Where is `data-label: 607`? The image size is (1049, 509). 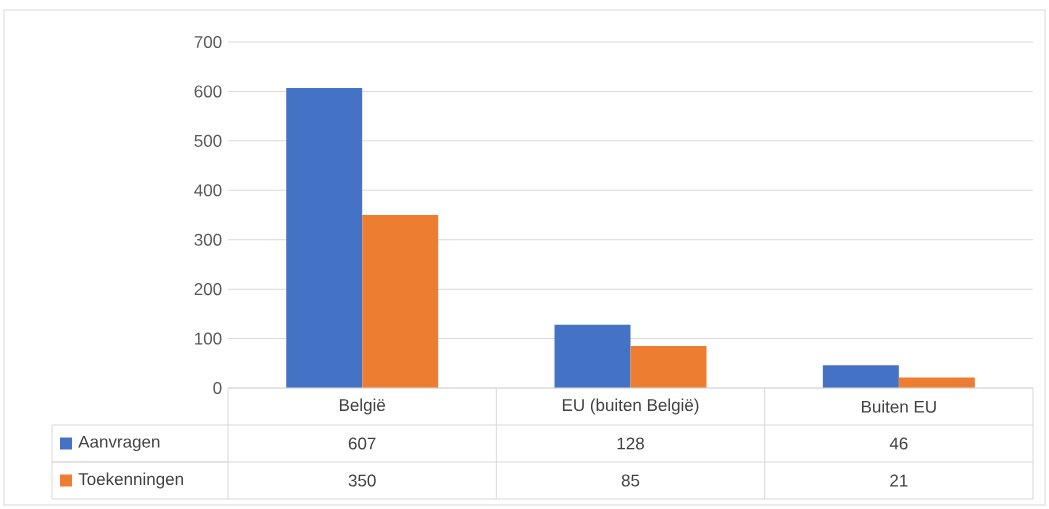
data-label: 607 is located at coordinates (362, 443).